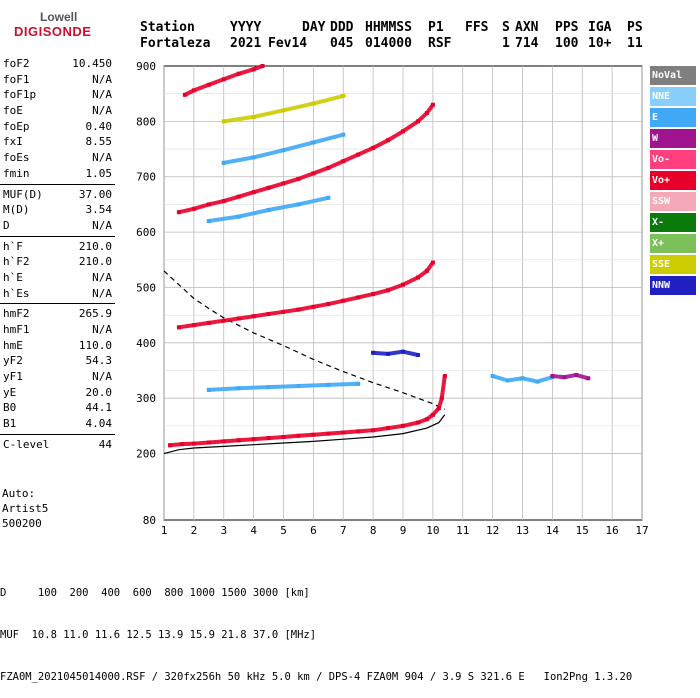 The width and height of the screenshot is (700, 698). I want to click on header-label-cell: HHMMSS, so click(388, 27).